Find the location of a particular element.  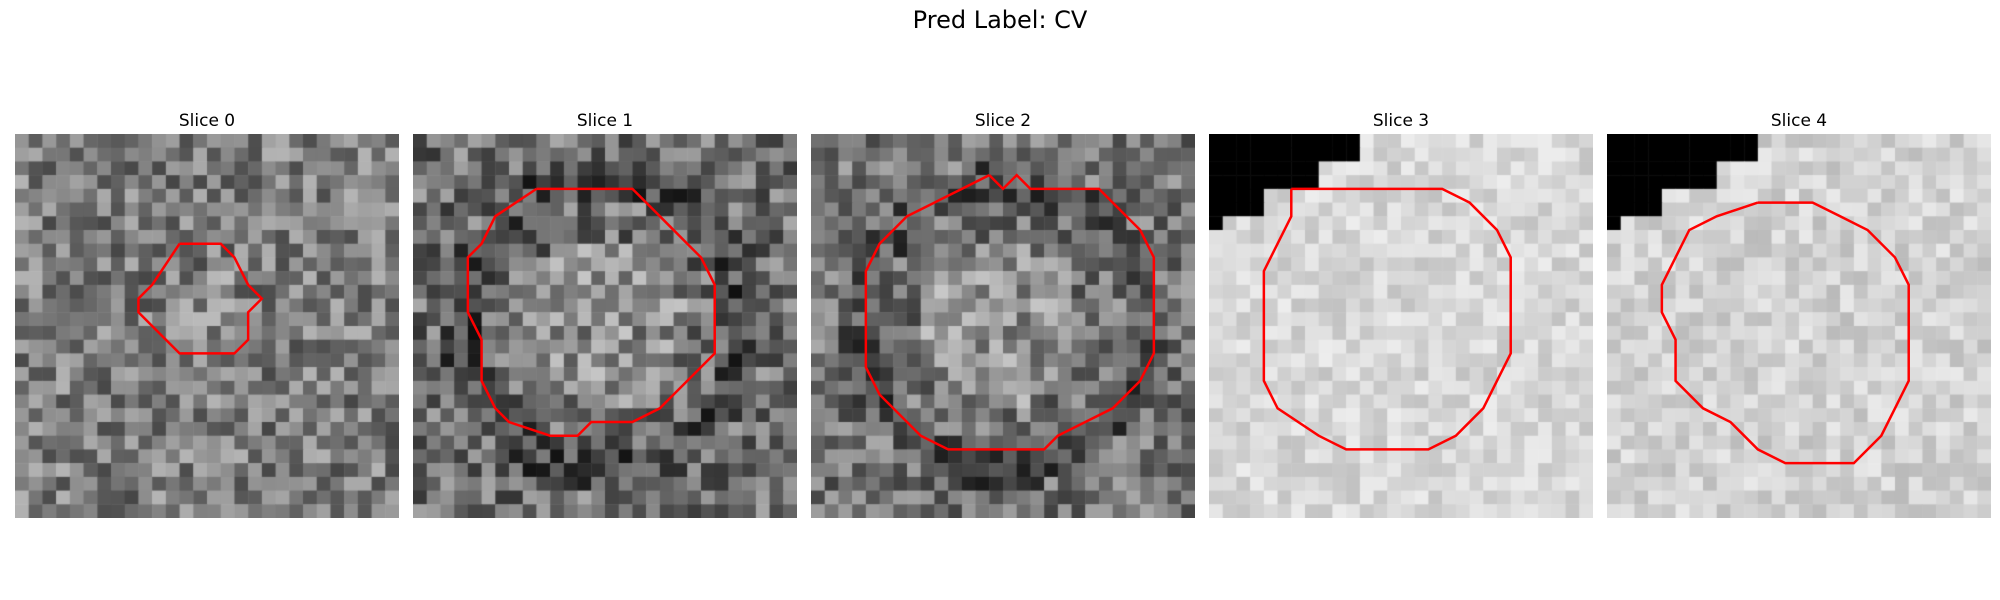

slice-panel-2: Slice 2 is located at coordinates (1003, 313).